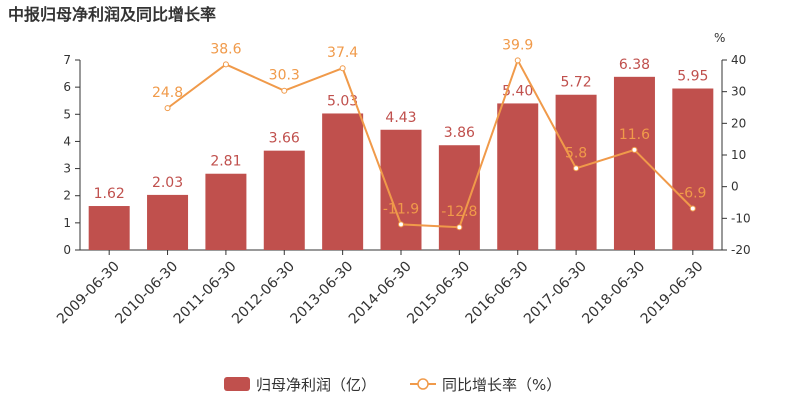 This screenshot has height=400, width=800. I want to click on y-right-tick-label: 10, so click(738, 155).